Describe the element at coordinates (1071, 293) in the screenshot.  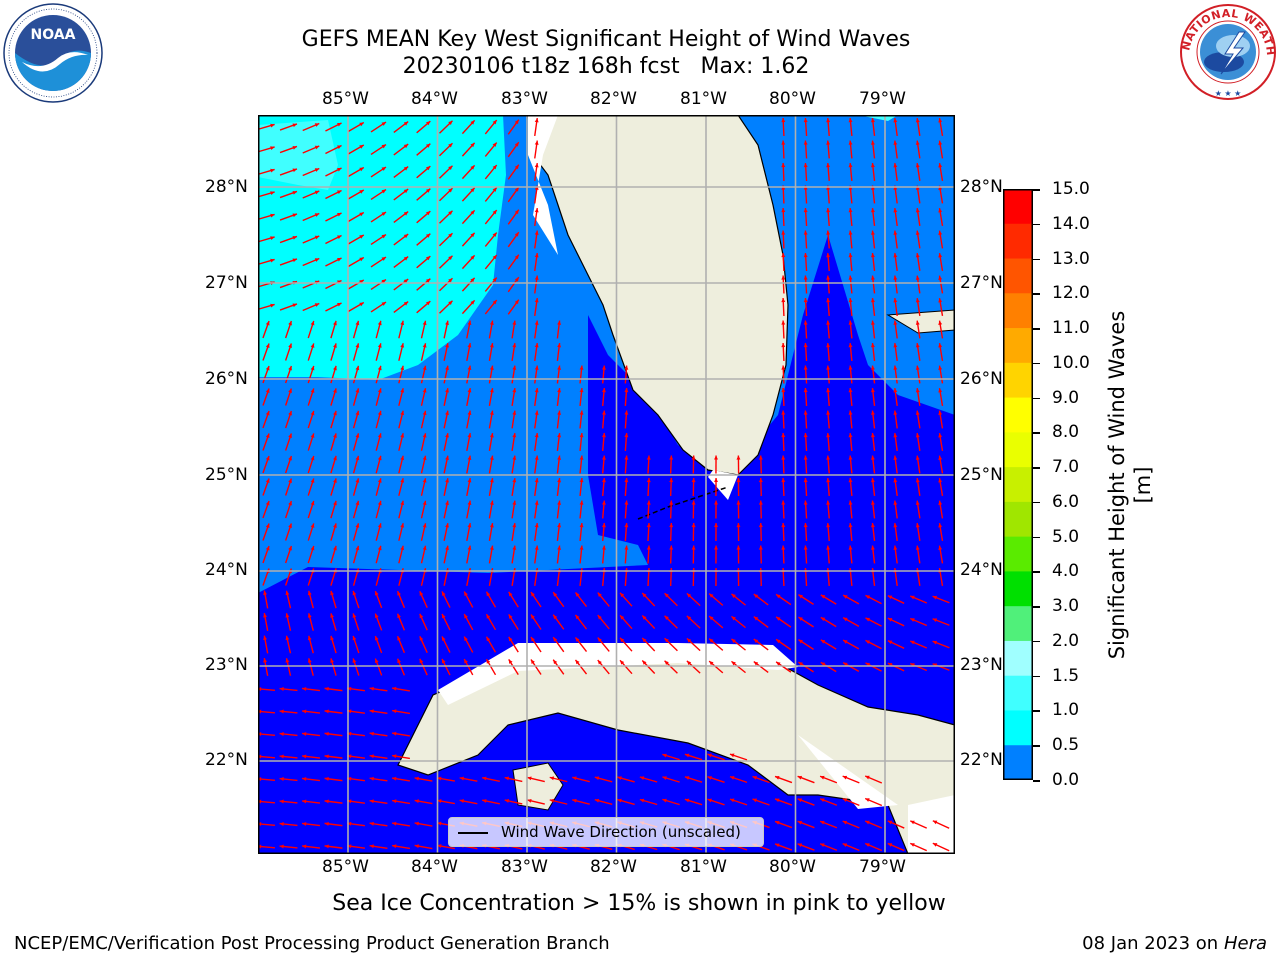
I see `colorbar-tick-label: 12.0` at that location.